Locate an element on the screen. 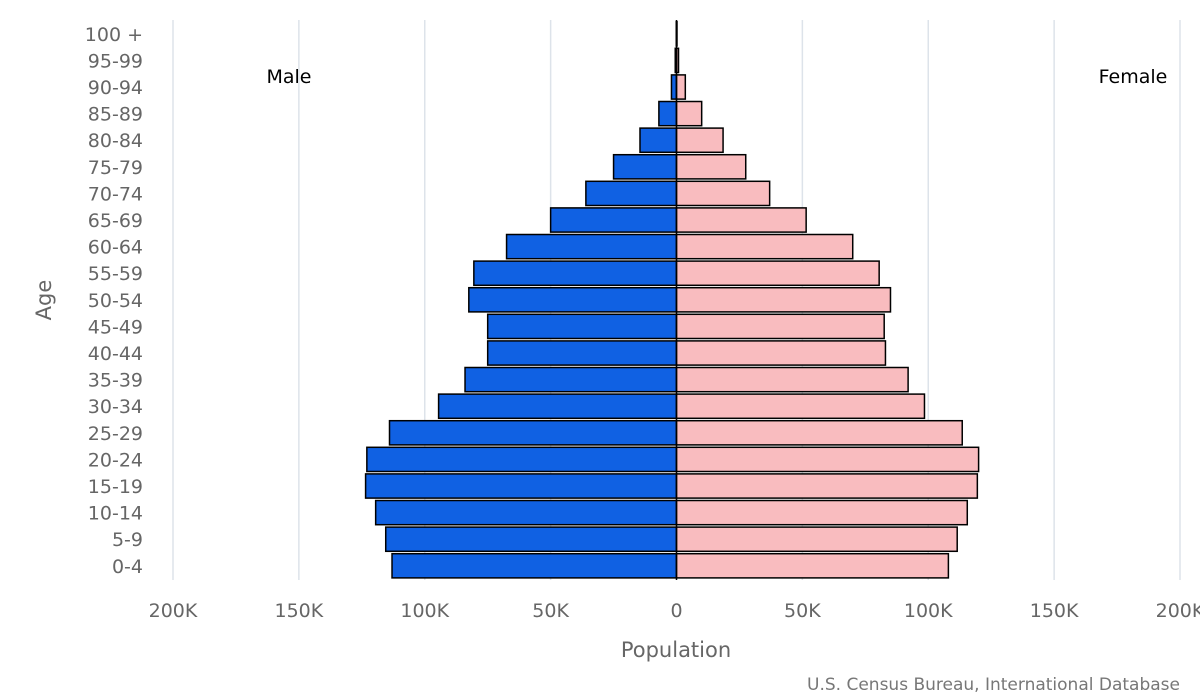  age-group-label: 40-44 is located at coordinates (115, 354).